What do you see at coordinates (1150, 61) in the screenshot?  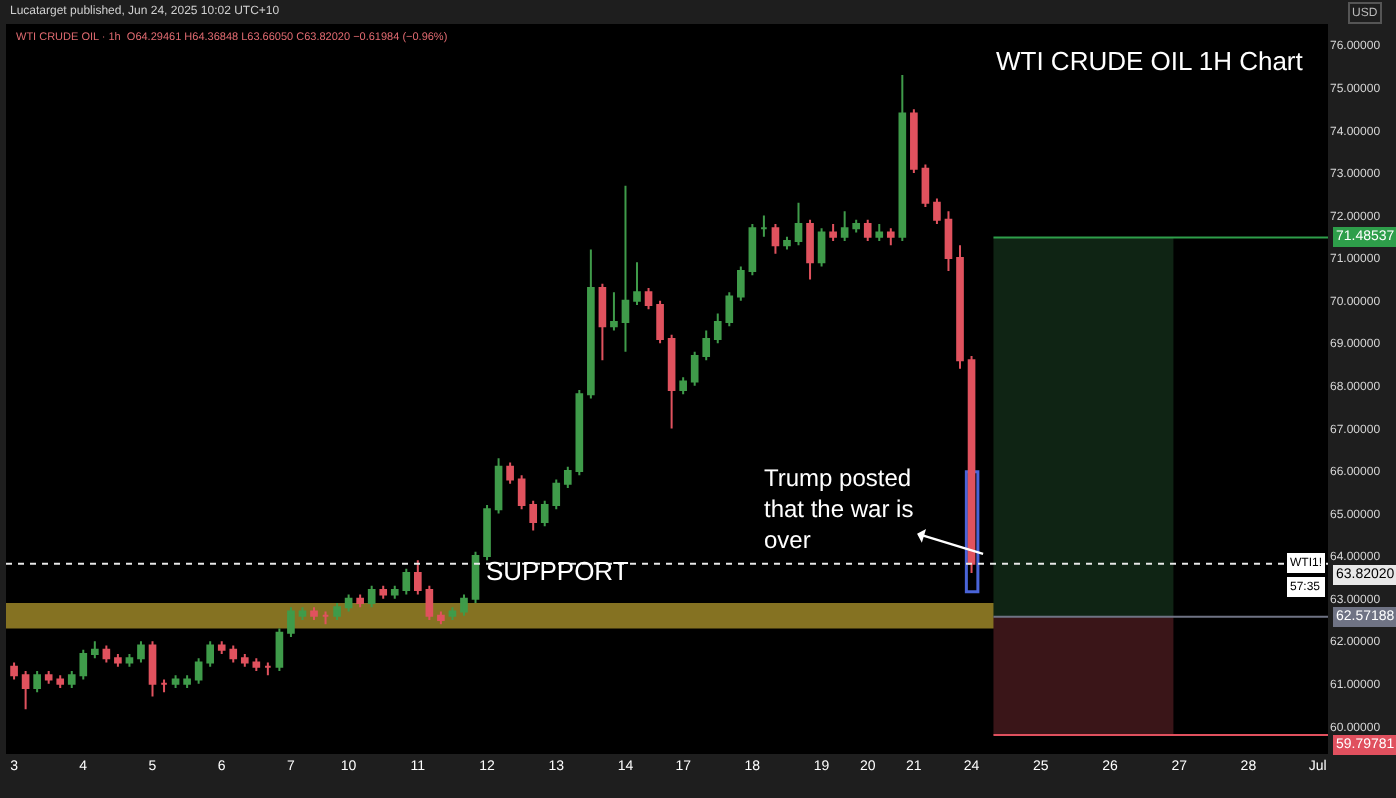 I see `text: WTI CRUDE OIL 1H Chart` at bounding box center [1150, 61].